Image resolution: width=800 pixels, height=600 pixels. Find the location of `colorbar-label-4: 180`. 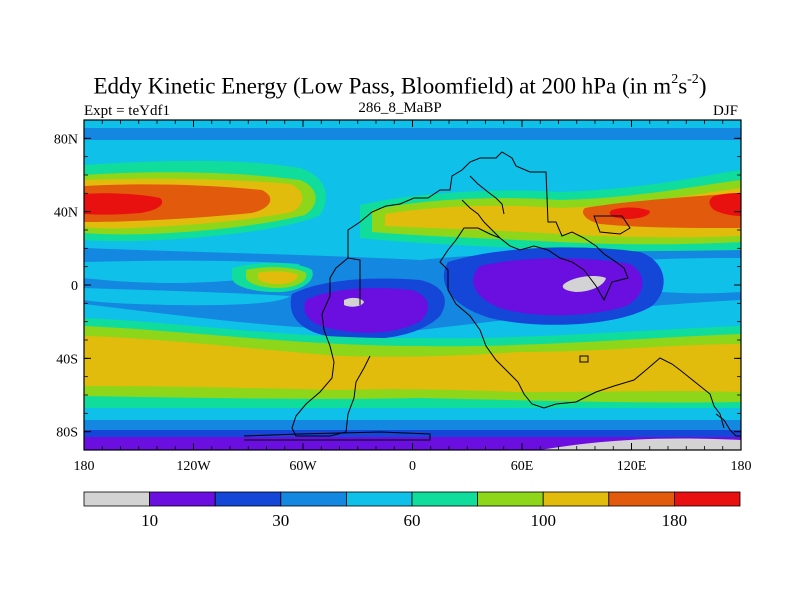

colorbar-label-4: 180 is located at coordinates (675, 520).